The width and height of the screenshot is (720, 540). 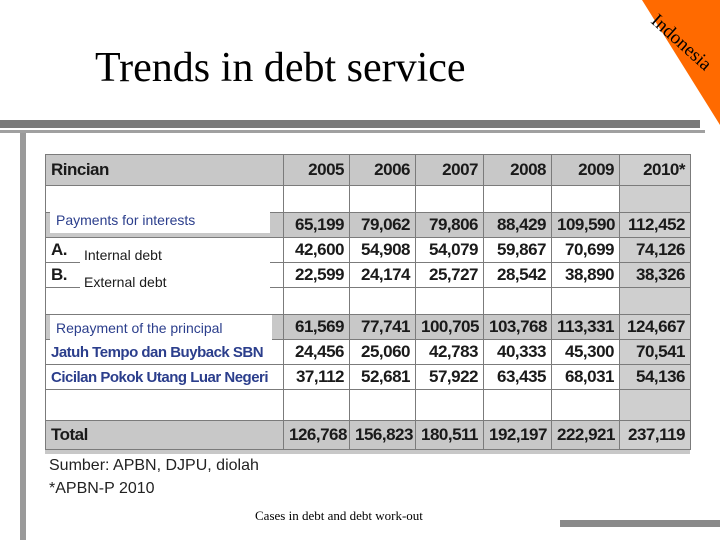 I want to click on table-cell: 237,119, so click(x=655, y=435).